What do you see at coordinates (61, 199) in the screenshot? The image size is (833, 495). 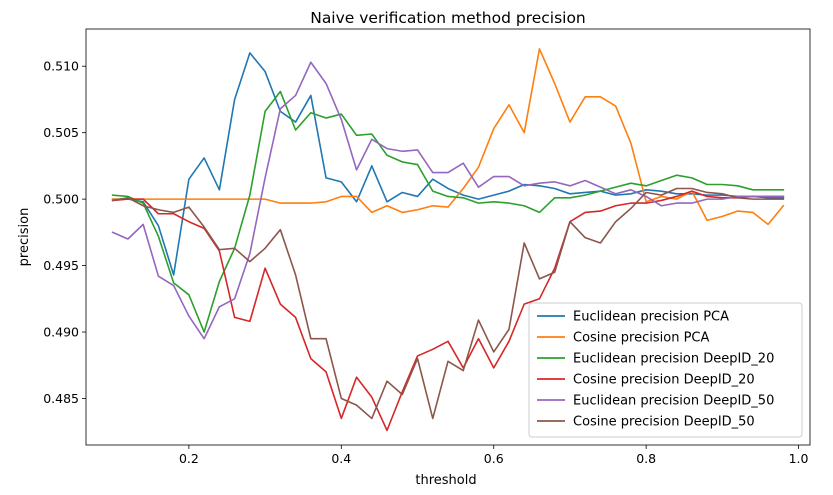 I see `y-tick-label: 0.500` at bounding box center [61, 199].